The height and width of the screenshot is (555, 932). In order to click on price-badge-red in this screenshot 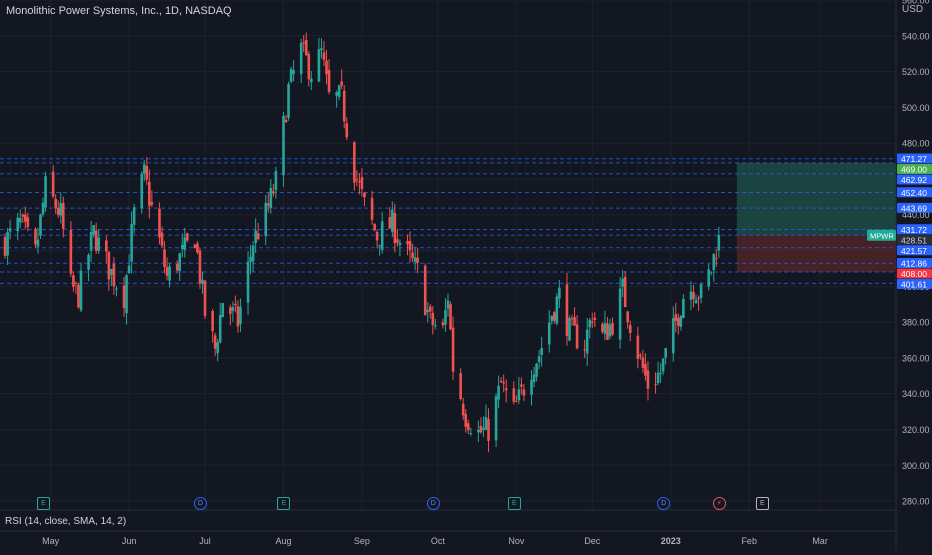, I will do `click(914, 273)`.